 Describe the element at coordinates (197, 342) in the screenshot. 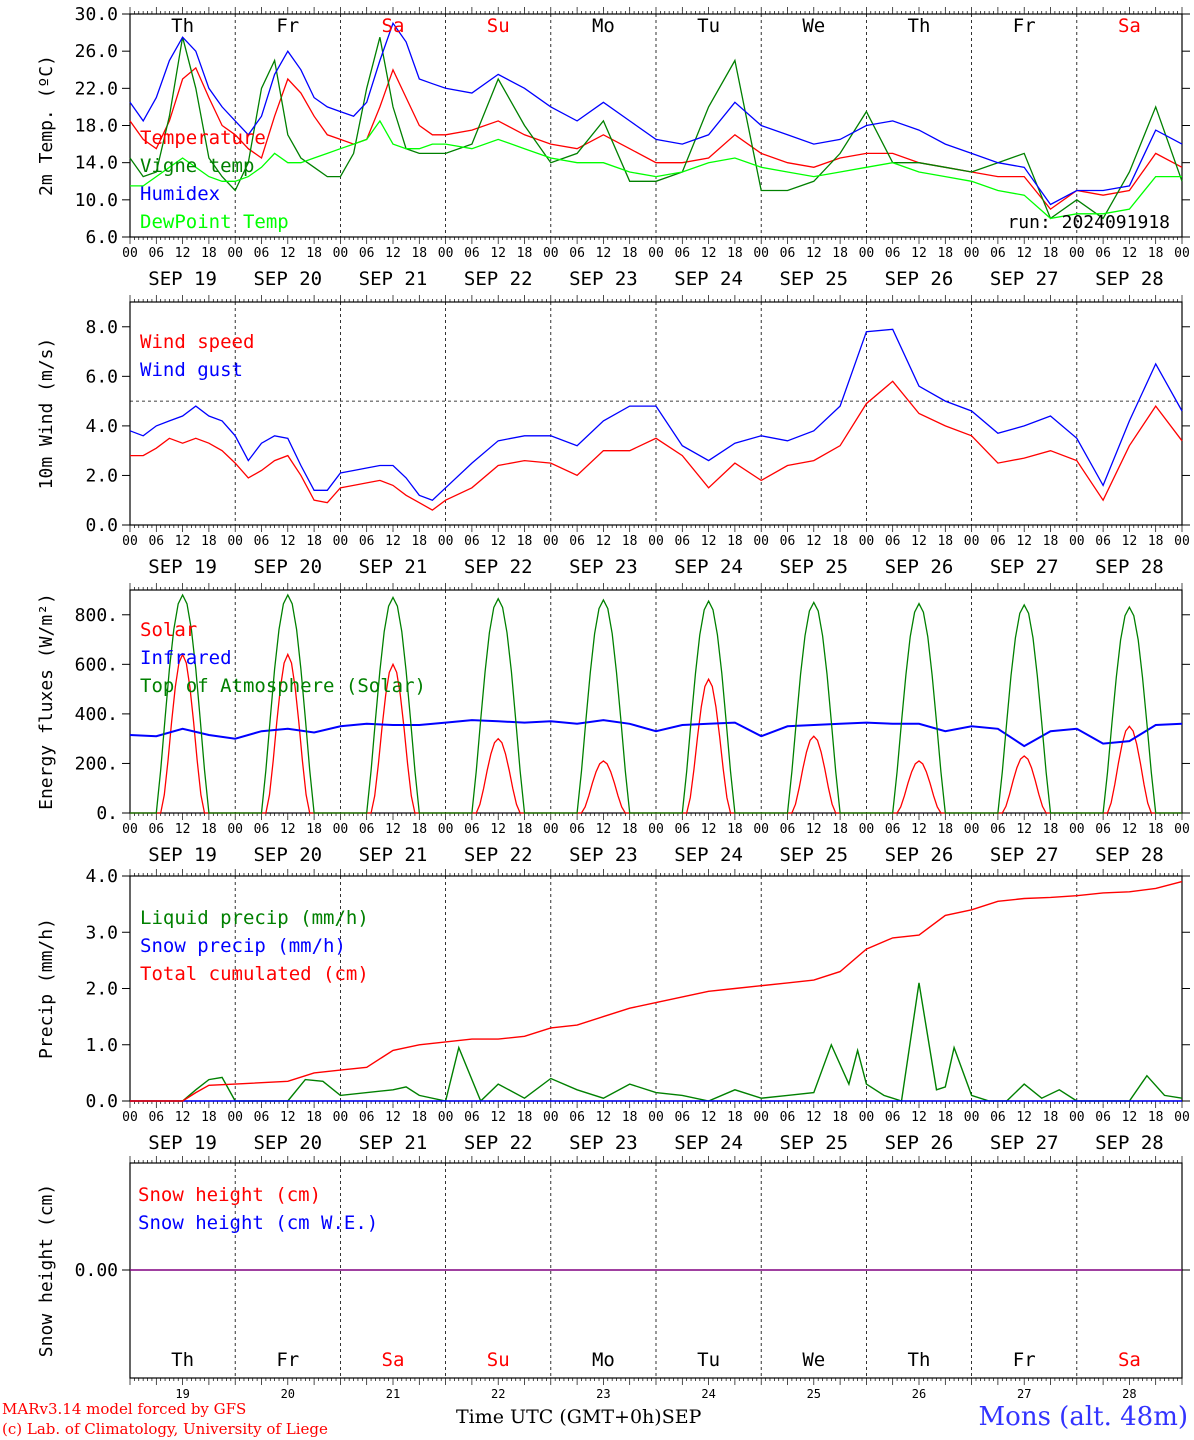

I see `wind-legend-entry: Wind speed` at that location.